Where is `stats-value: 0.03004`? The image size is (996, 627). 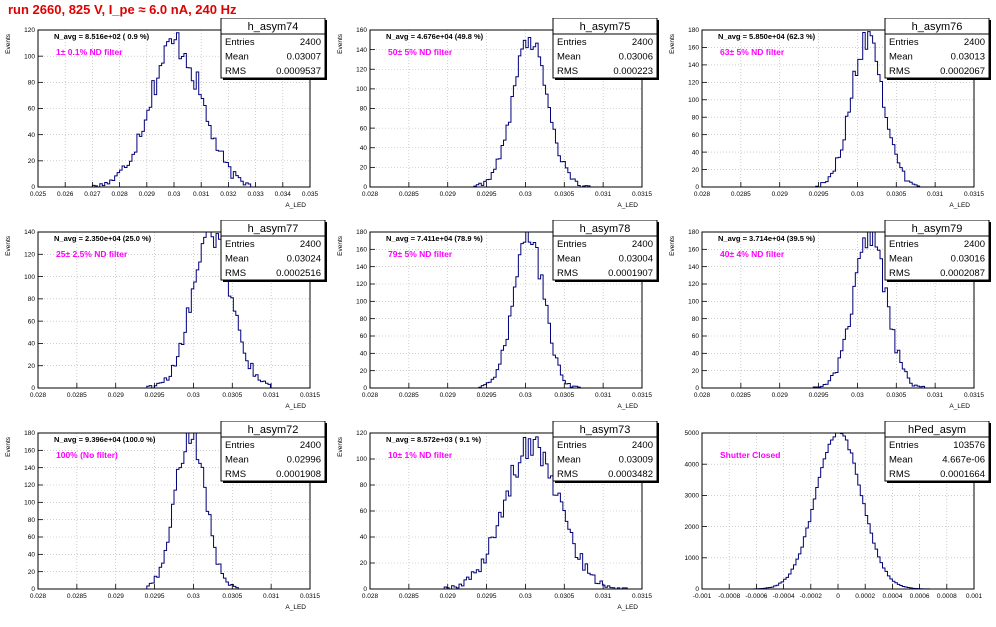 stats-value: 0.03004 is located at coordinates (636, 259).